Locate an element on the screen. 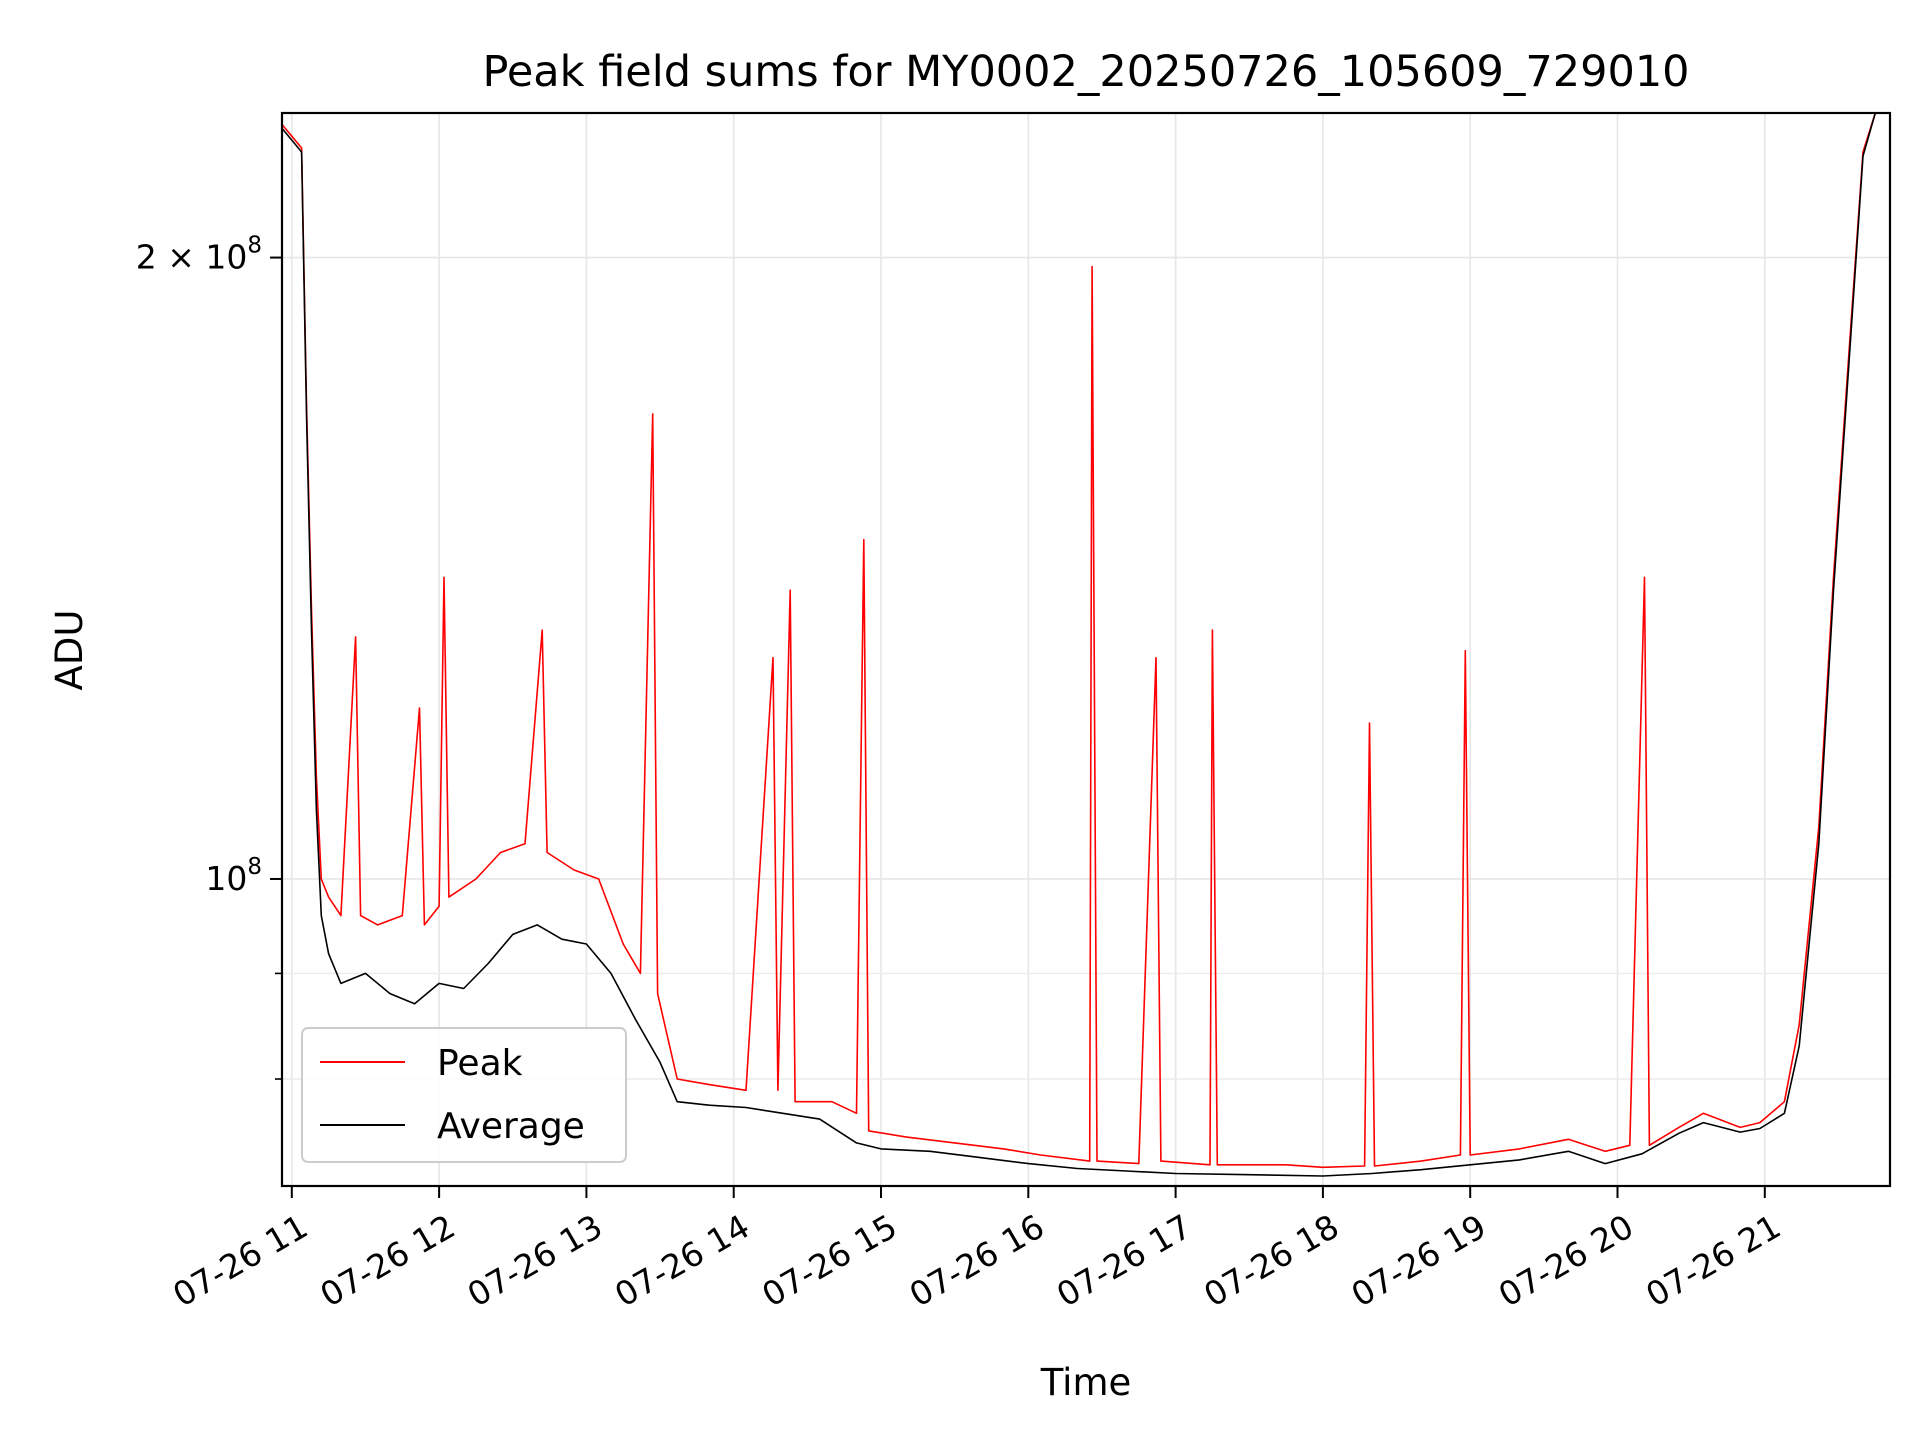  legend: Peak Average is located at coordinates (464, 1095).